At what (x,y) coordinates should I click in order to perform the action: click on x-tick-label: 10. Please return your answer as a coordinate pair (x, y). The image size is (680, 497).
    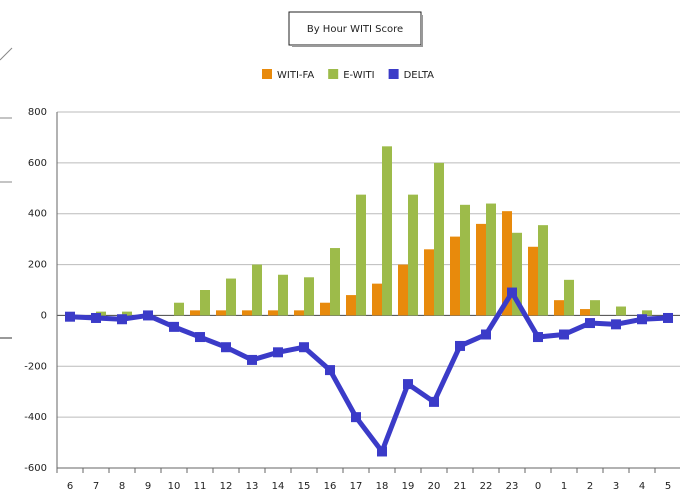
    Looking at the image, I should click on (174, 486).